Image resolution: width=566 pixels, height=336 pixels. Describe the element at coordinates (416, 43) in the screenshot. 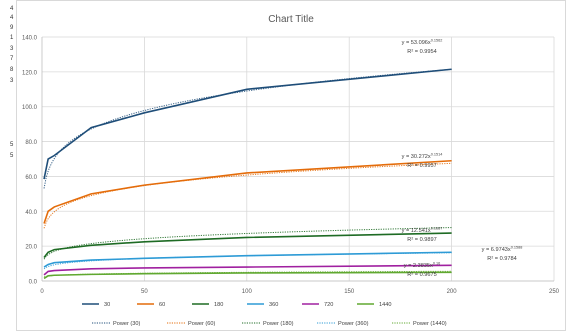

I see `equation-text: y = 53.096x` at that location.